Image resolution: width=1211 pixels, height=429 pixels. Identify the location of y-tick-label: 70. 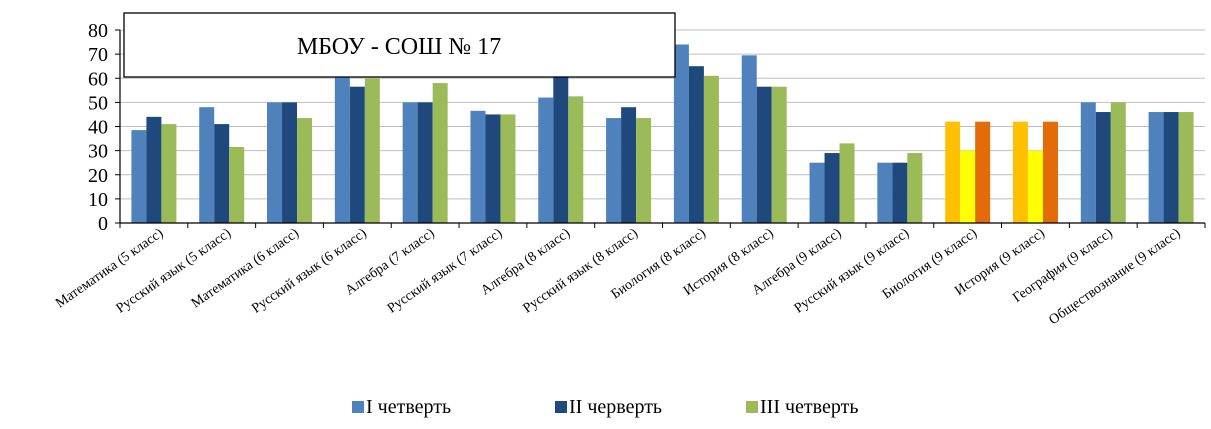
(98, 55).